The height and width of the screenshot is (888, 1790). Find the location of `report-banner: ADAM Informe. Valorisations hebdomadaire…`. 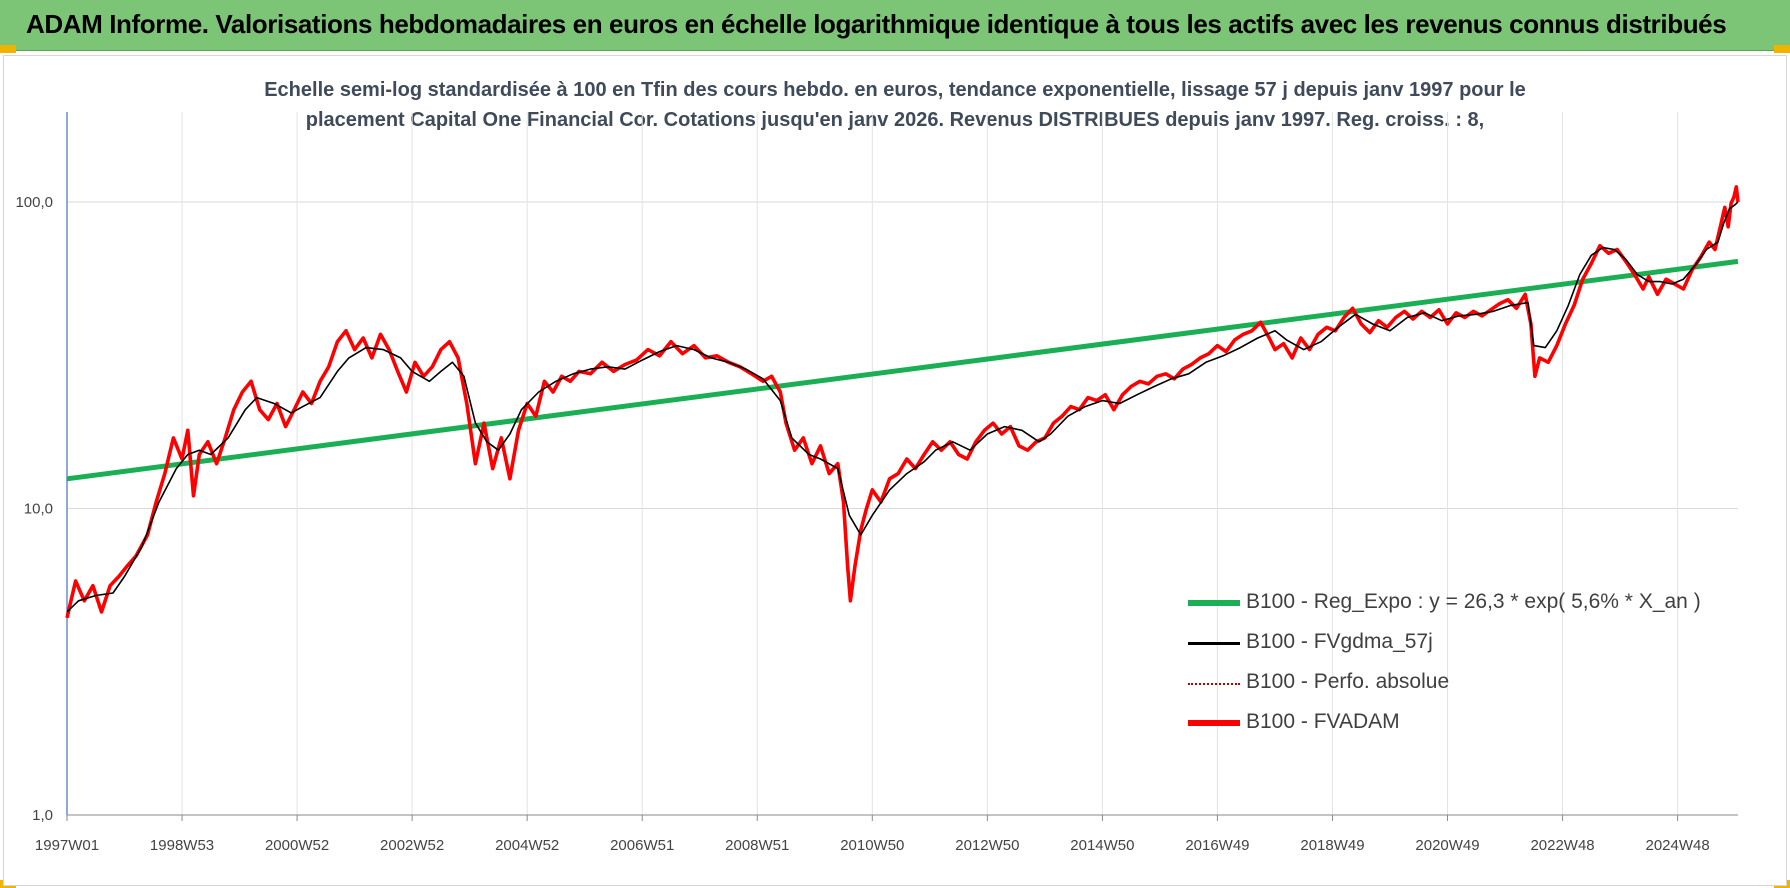

report-banner: ADAM Informe. Valorisations hebdomadaire… is located at coordinates (895, 25).